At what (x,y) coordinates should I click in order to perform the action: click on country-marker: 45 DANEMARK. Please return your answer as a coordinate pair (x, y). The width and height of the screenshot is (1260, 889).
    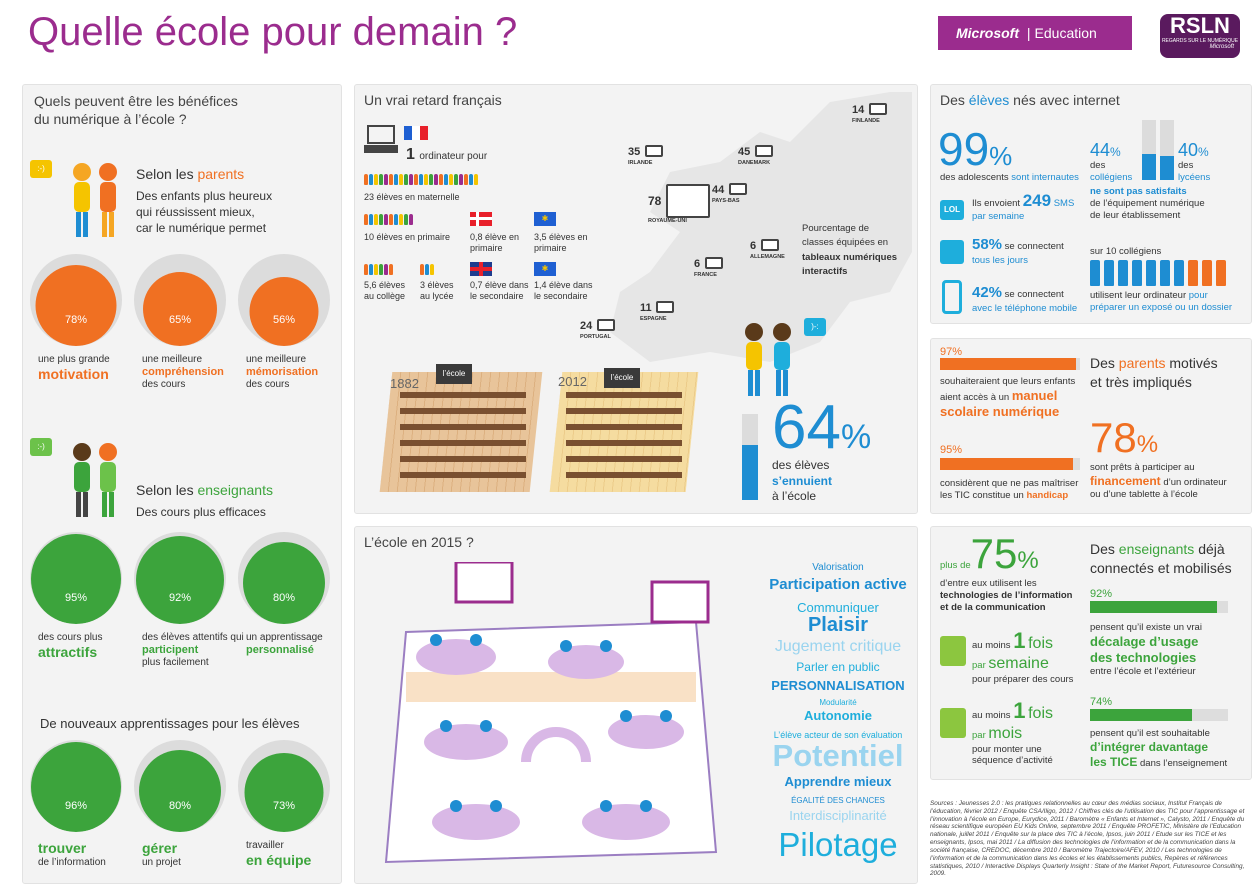
    Looking at the image, I should click on (755, 154).